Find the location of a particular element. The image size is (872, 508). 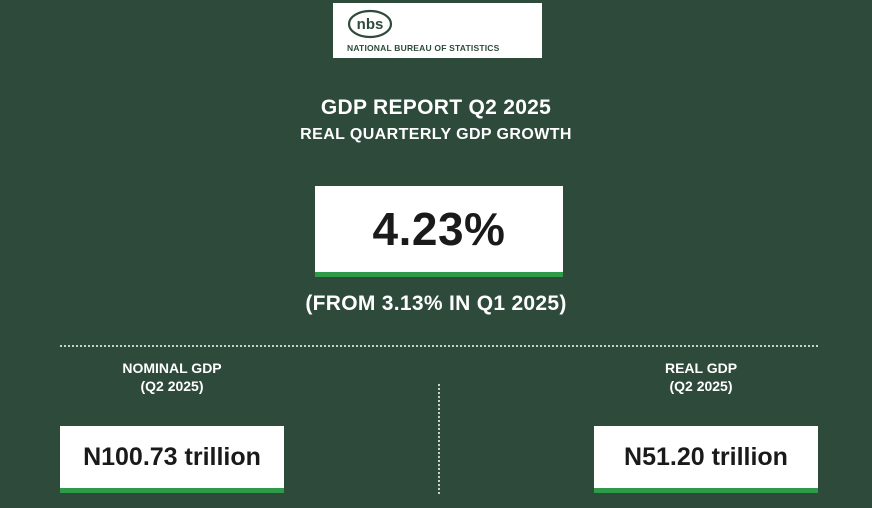

real-gdp-label-line2: (Q2 2025) is located at coordinates (701, 386).